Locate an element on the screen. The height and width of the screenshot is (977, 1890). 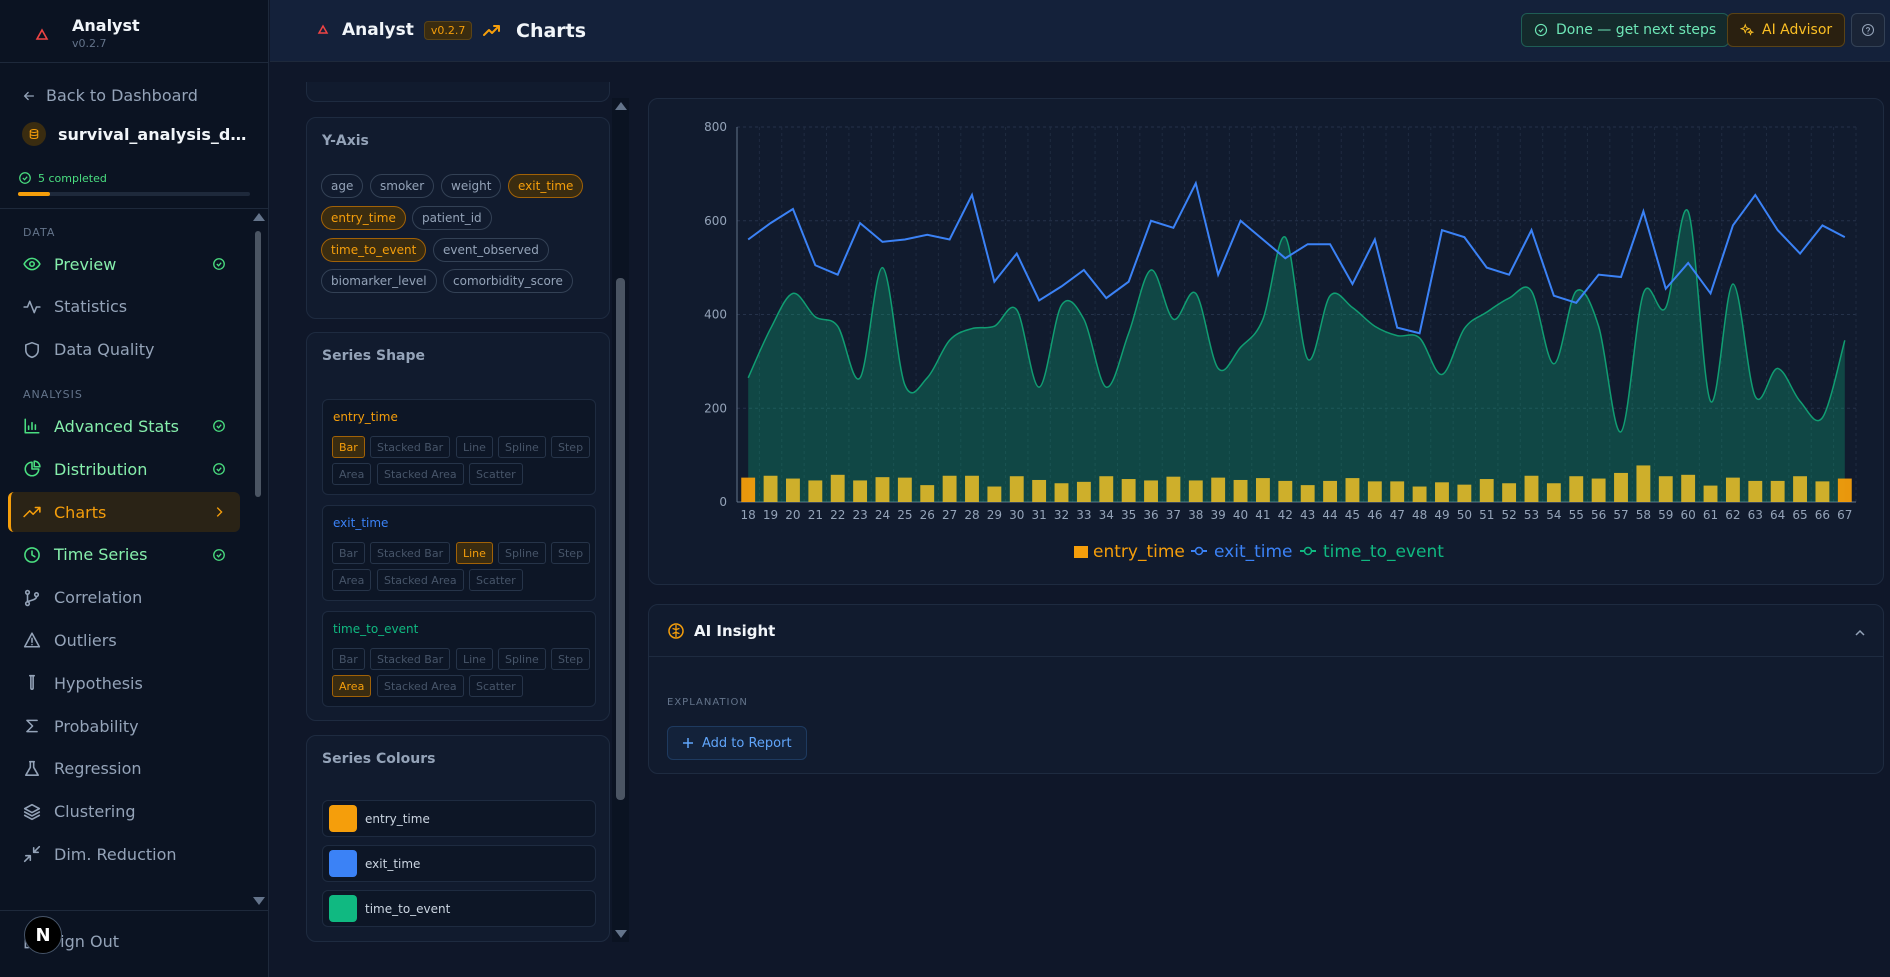
explanation-label: EXPLANATION is located at coordinates (707, 702).